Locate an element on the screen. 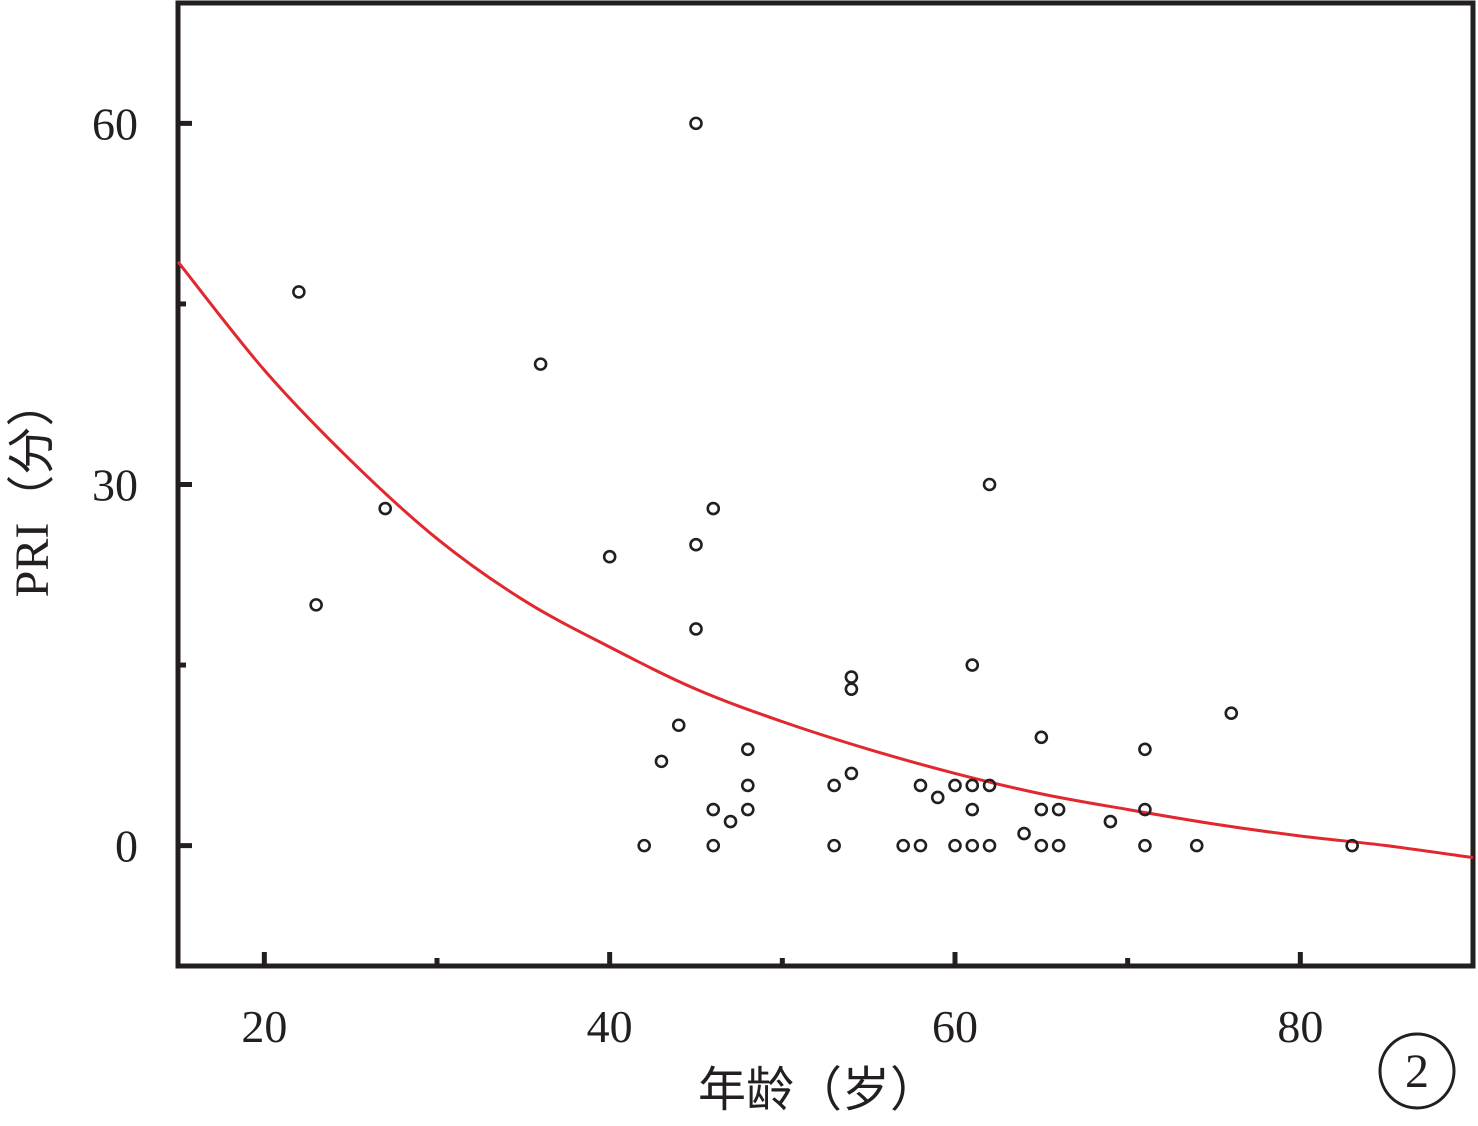 Image resolution: width=1478 pixels, height=1126 pixels. x-tick-label: 80 is located at coordinates (1300, 1026).